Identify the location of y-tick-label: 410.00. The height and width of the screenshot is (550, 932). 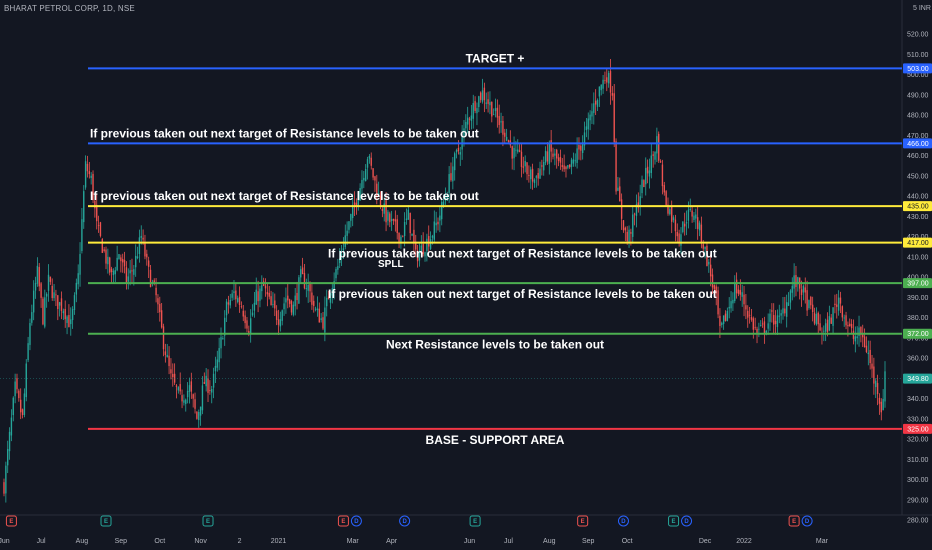
(918, 257).